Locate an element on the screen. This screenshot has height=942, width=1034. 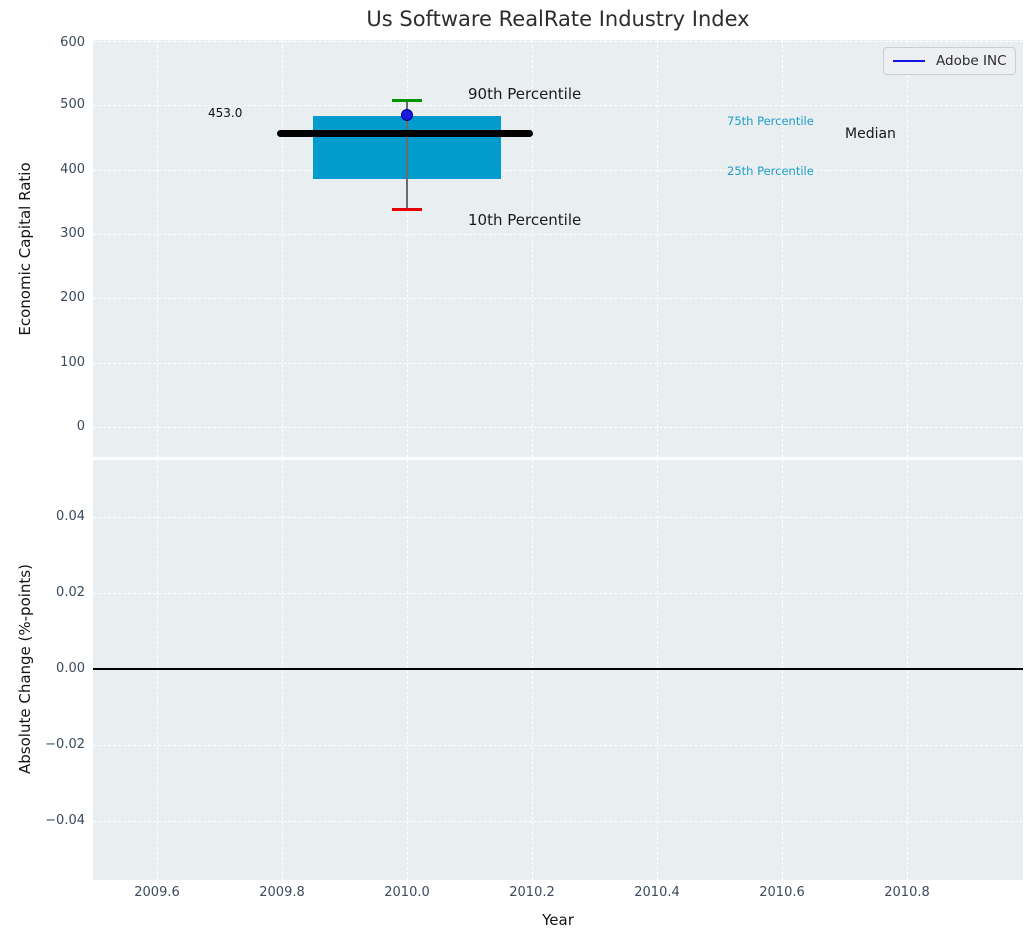
p10-cap is located at coordinates (407, 209).